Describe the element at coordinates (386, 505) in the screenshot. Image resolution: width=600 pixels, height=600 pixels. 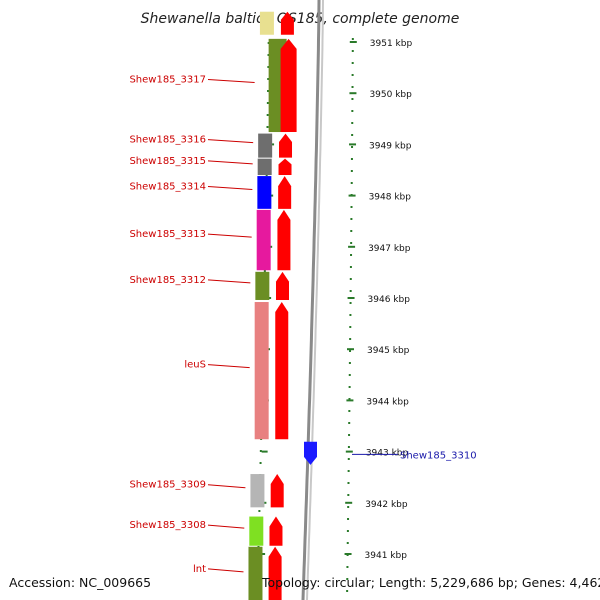
I see `scale-tick-label: 3942 kbp` at that location.